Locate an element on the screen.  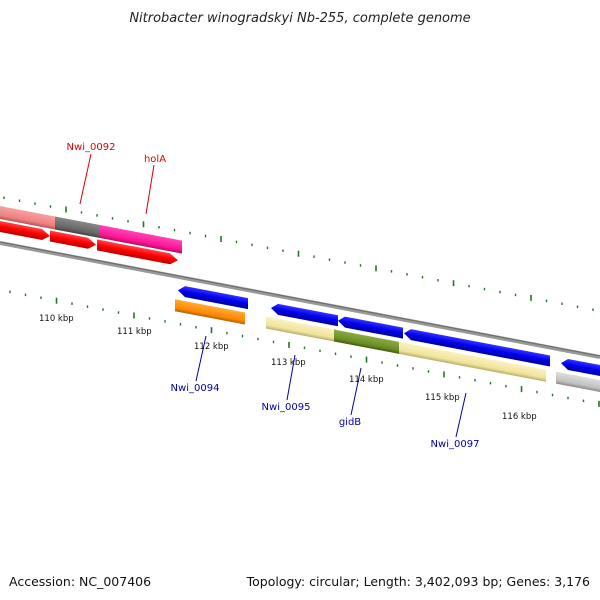
gene-feature-gidb is located at coordinates (366, 341).